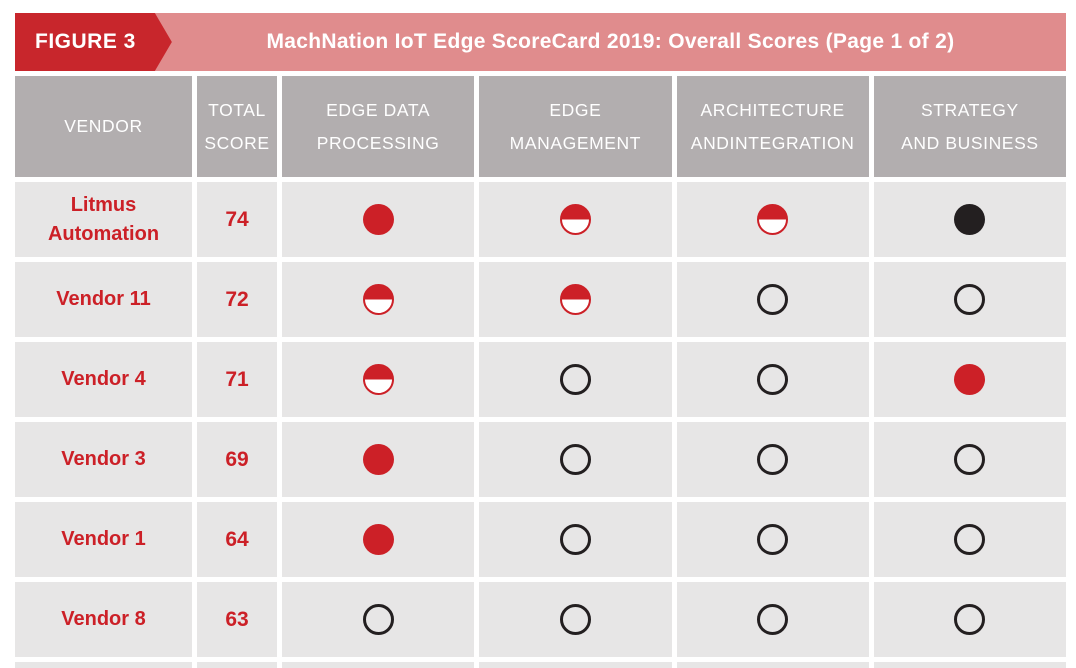 This screenshot has width=1076, height=668. What do you see at coordinates (969, 126) in the screenshot?
I see `column-header-strategy-and-business: STRATEGY AND BUSINESS` at bounding box center [969, 126].